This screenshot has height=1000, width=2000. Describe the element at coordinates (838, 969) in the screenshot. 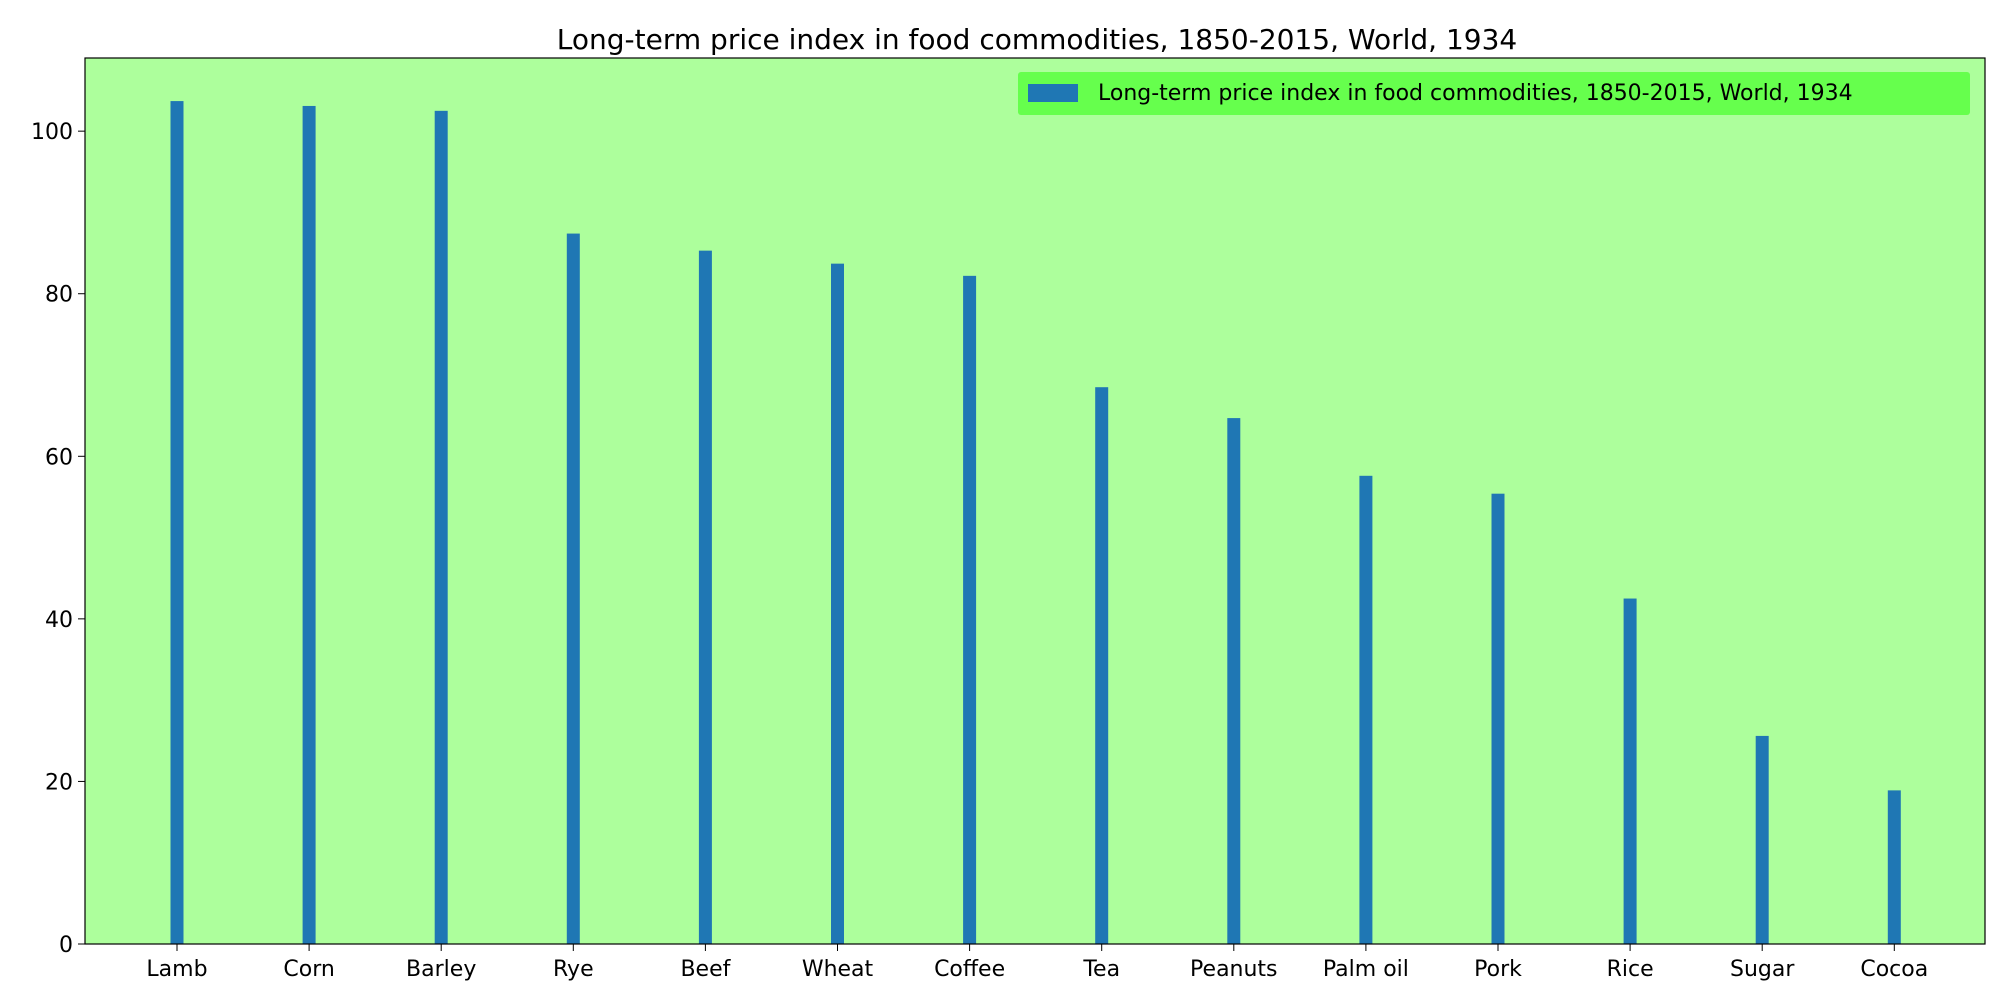

I see `x-tick-label: Wheat` at that location.